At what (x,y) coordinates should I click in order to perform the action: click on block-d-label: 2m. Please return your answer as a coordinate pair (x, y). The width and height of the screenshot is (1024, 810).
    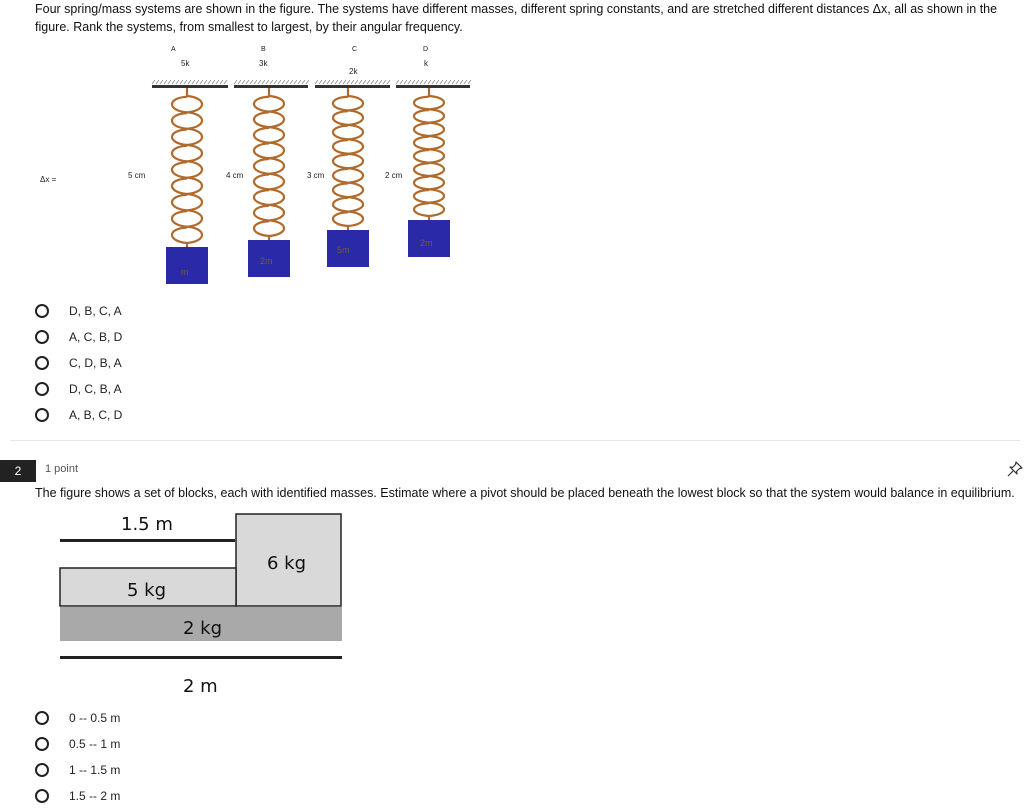
    Looking at the image, I should click on (426, 243).